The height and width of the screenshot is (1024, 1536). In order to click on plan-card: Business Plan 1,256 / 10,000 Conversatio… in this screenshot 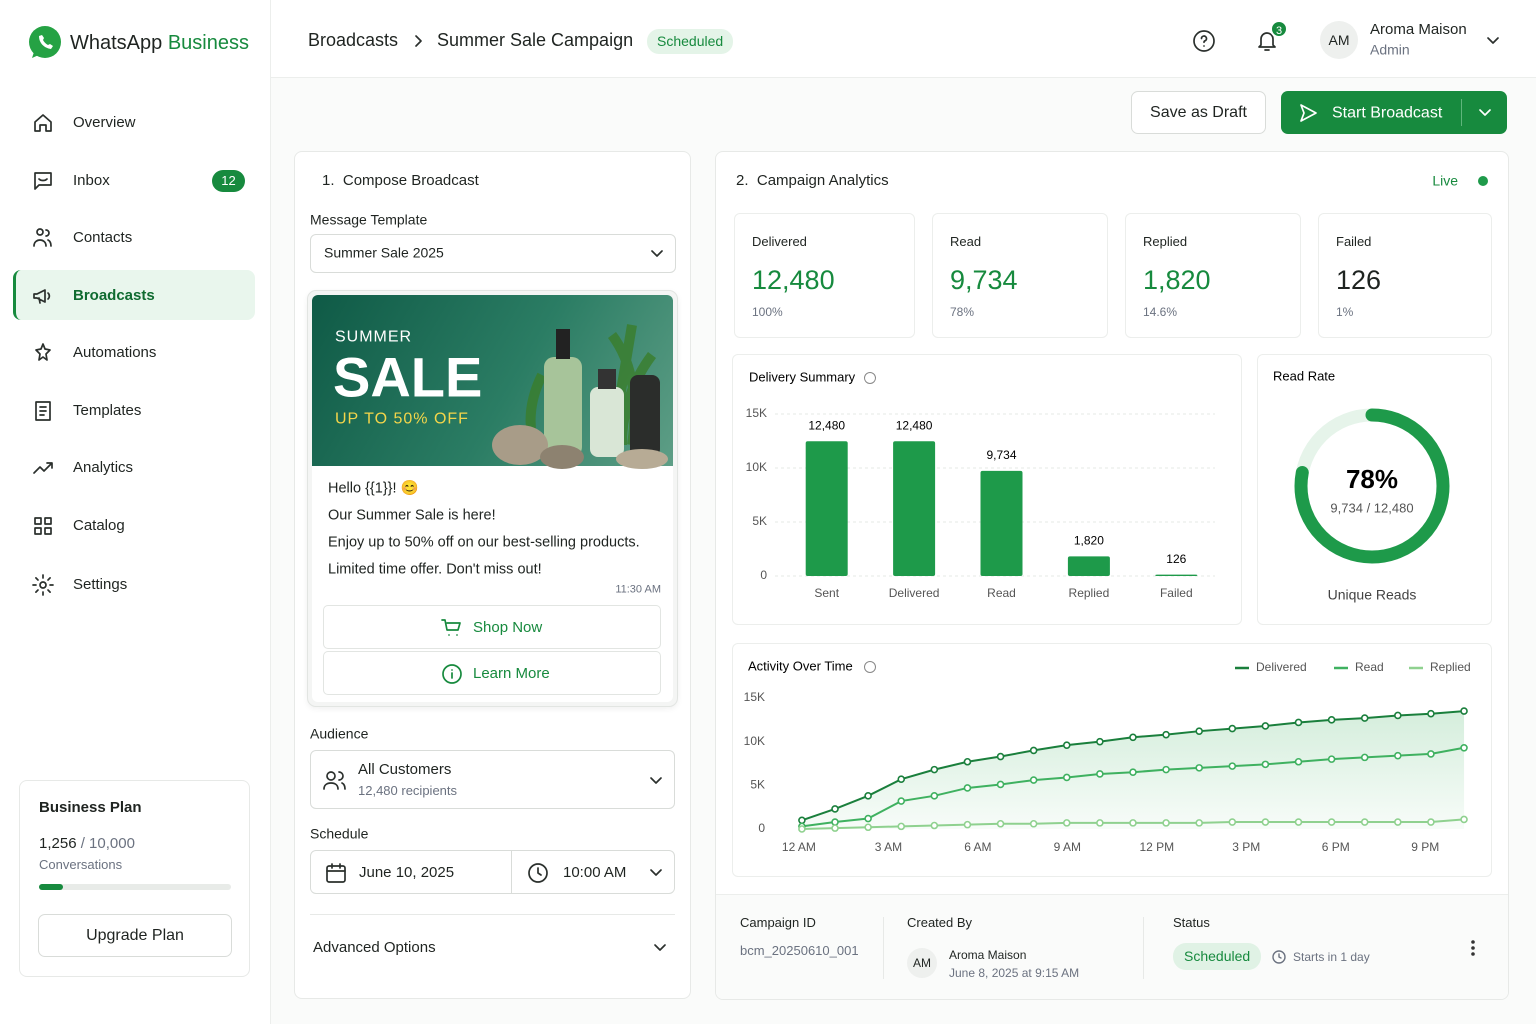, I will do `click(134, 878)`.